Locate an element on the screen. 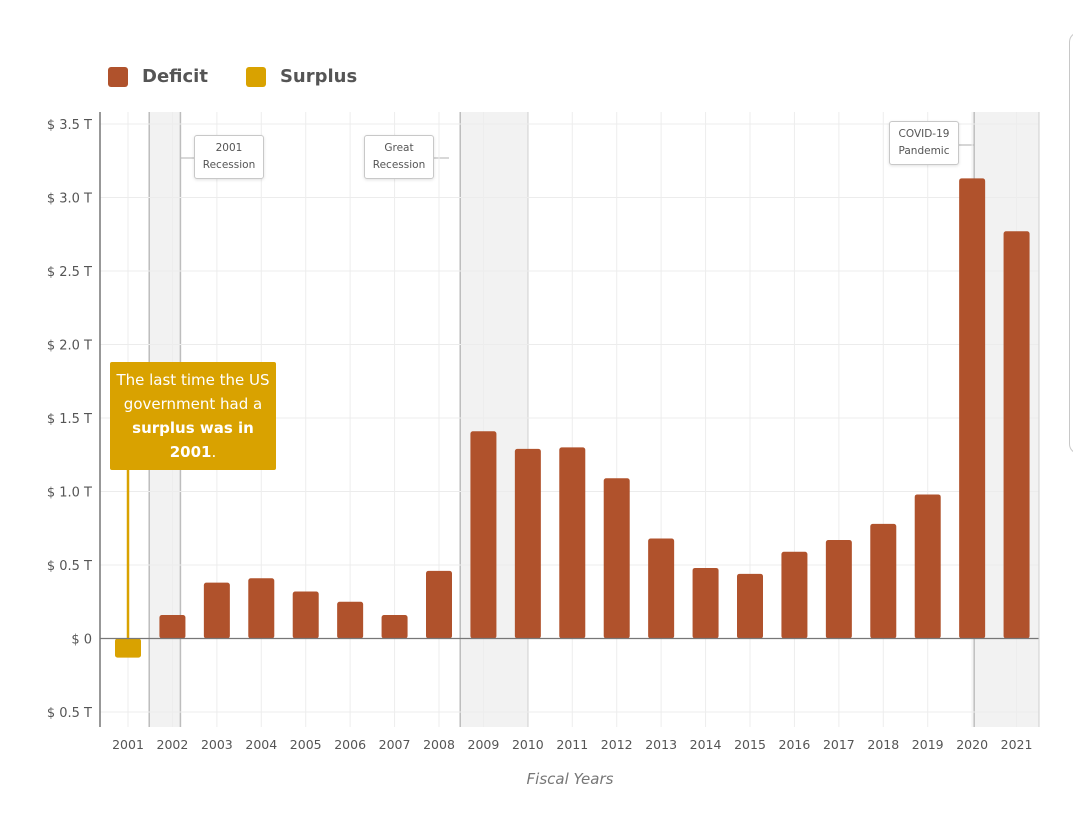 The width and height of the screenshot is (1073, 839). y-tick-label: $ 1.5 T is located at coordinates (69, 419).